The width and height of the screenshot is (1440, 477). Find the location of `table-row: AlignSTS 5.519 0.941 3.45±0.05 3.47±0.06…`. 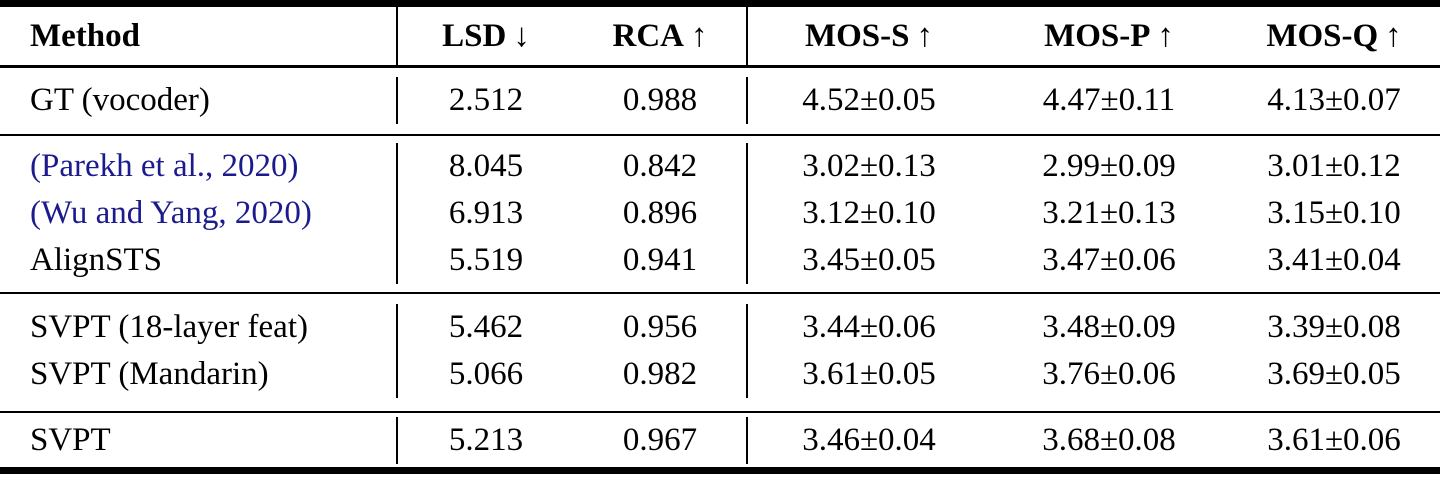

table-row: AlignSTS 5.519 0.941 3.45±0.05 3.47±0.06… is located at coordinates (720, 260).